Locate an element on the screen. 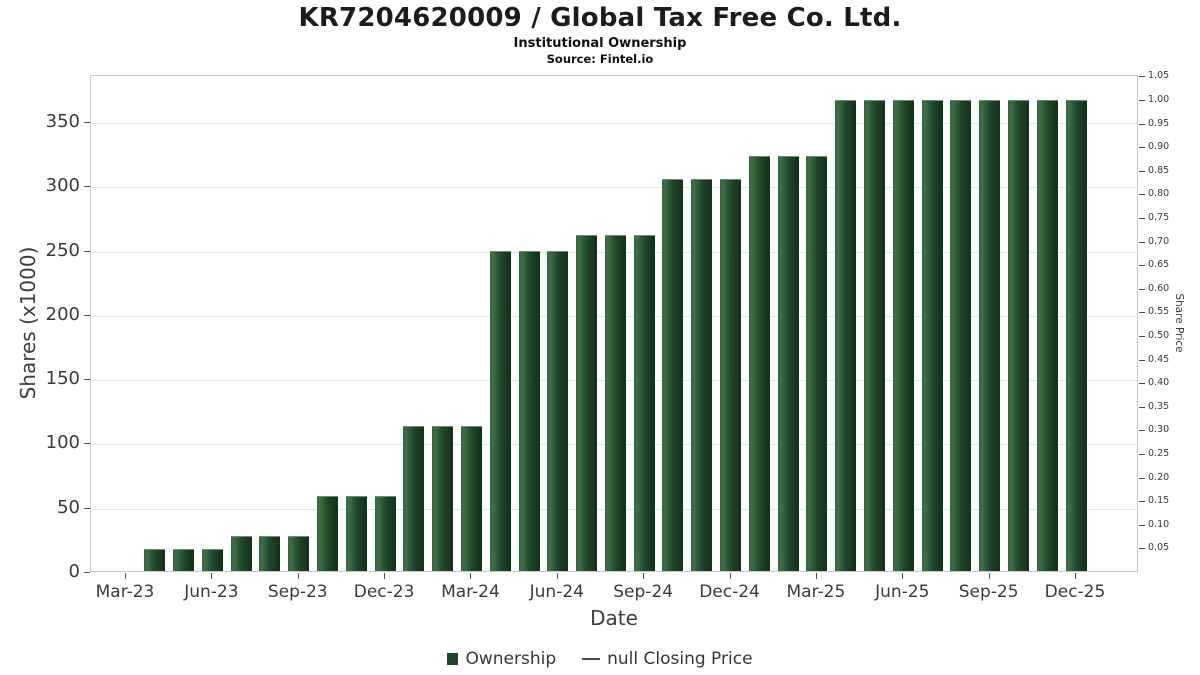 This screenshot has width=1200, height=675. y-axis-title-right: Share Price is located at coordinates (1179, 323).